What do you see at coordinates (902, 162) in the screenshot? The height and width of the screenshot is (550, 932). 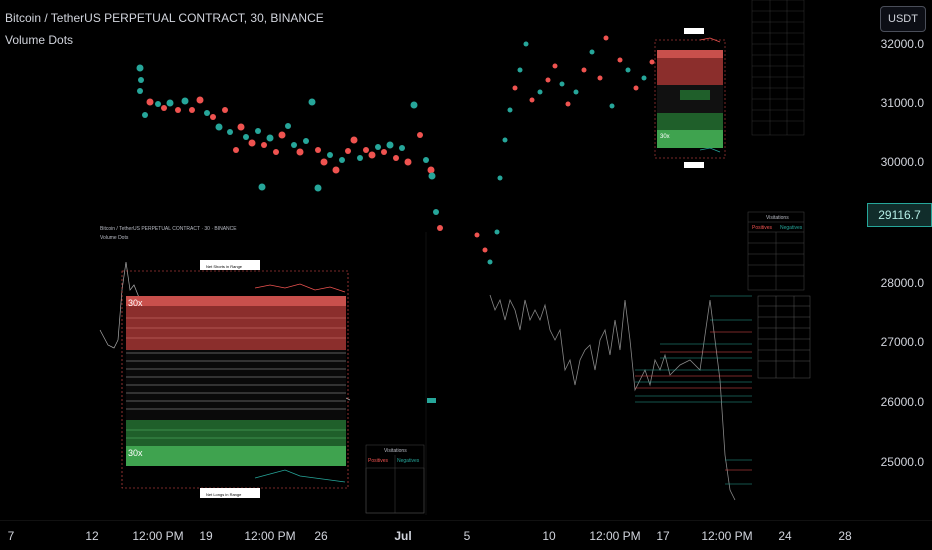 I see `price-label: 30000.0` at bounding box center [902, 162].